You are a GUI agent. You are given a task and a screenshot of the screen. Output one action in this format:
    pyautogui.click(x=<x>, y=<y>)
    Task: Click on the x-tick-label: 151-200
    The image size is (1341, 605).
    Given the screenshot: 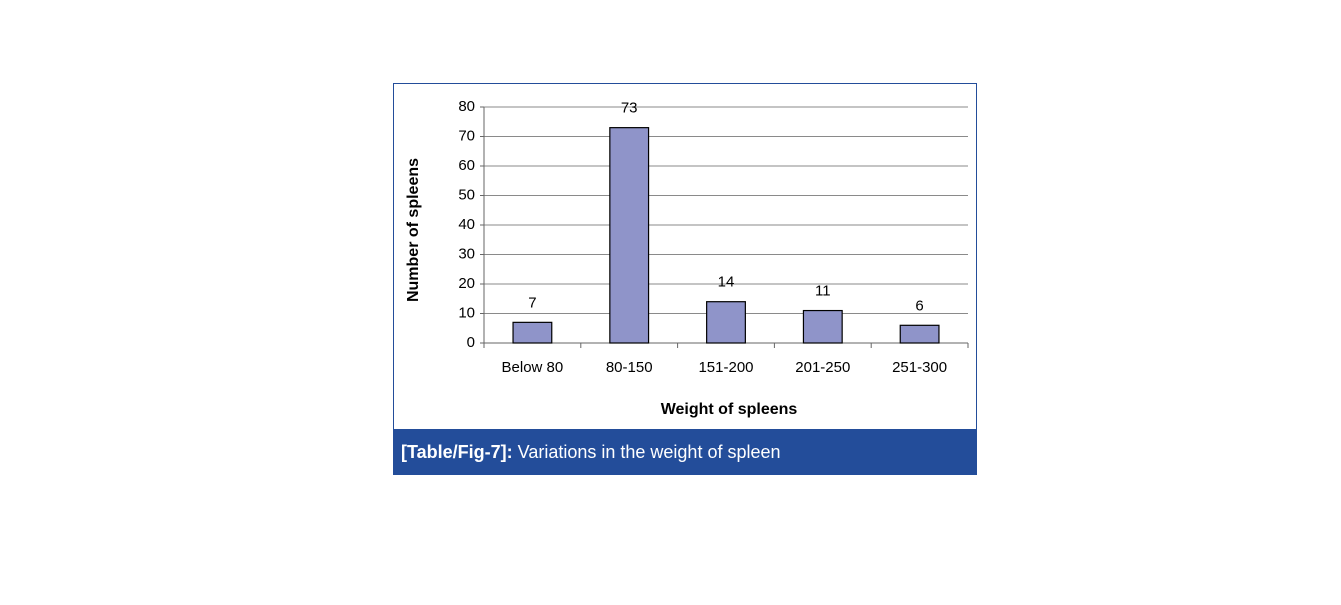 What is the action you would take?
    pyautogui.click(x=725, y=367)
    